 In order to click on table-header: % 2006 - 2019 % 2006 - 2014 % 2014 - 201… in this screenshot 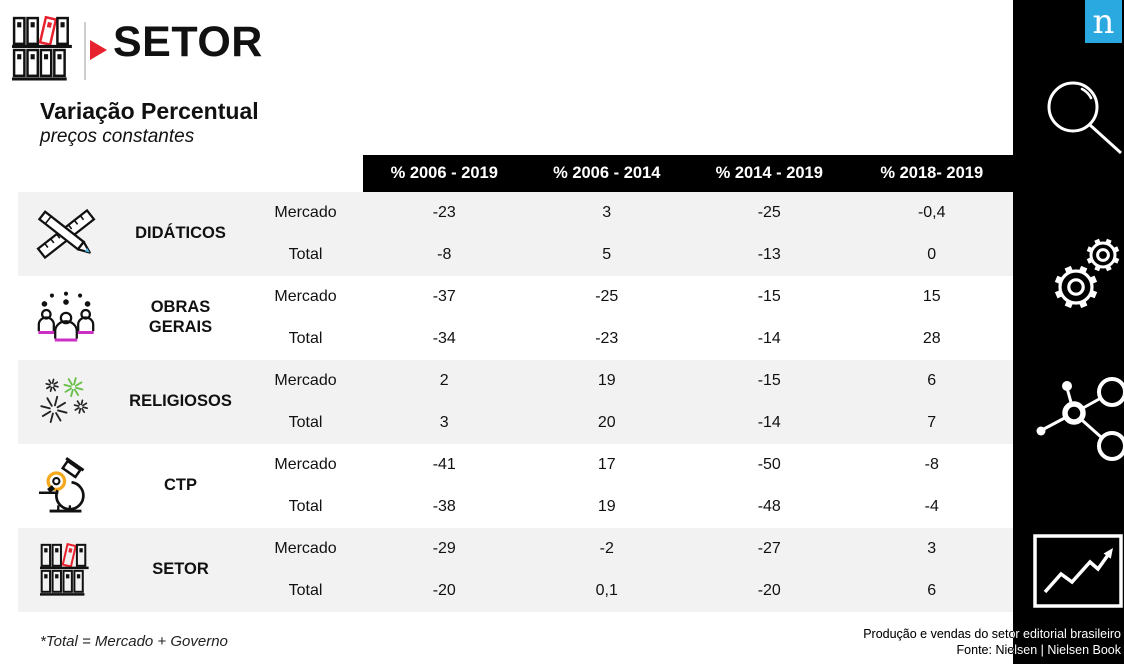, I will do `click(688, 173)`.